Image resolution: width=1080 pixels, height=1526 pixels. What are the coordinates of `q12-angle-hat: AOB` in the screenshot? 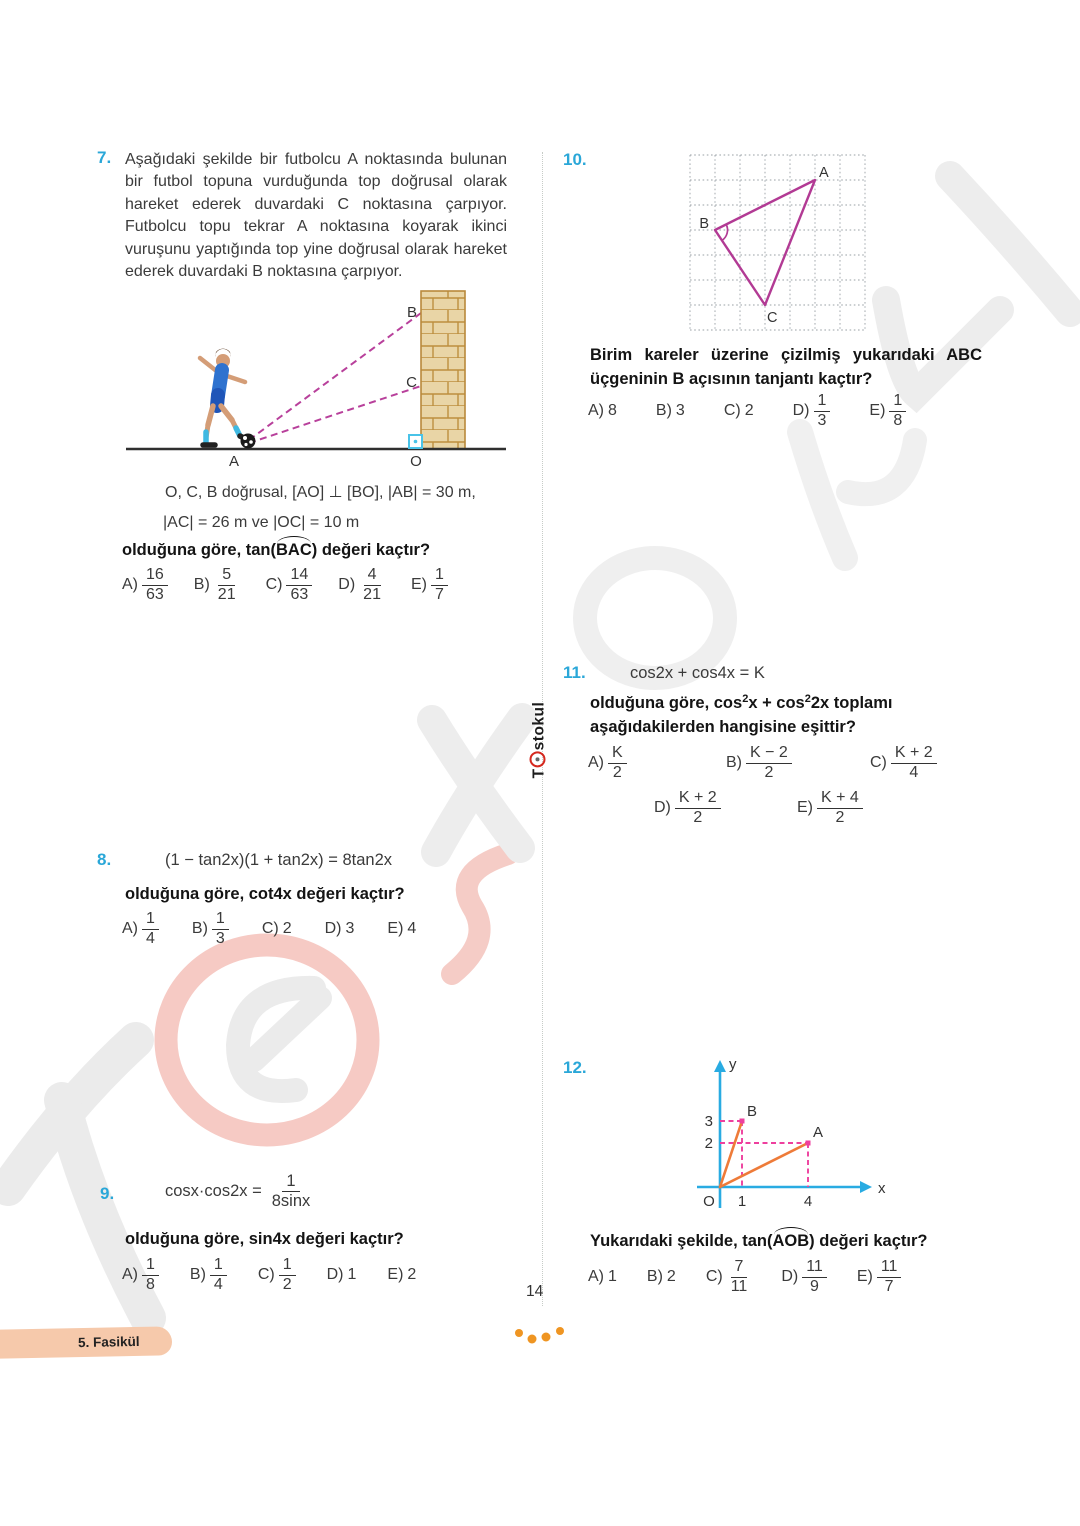 It's located at (791, 1238).